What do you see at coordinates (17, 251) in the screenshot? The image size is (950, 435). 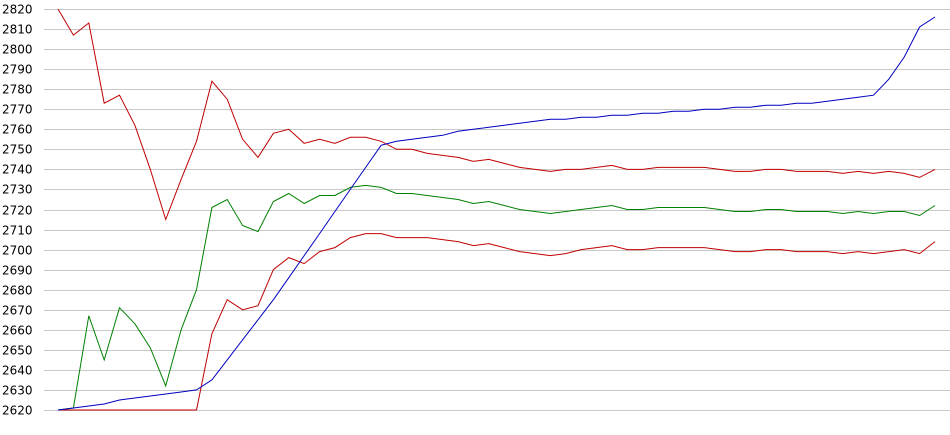 I see `y-tick-label: 2700` at bounding box center [17, 251].